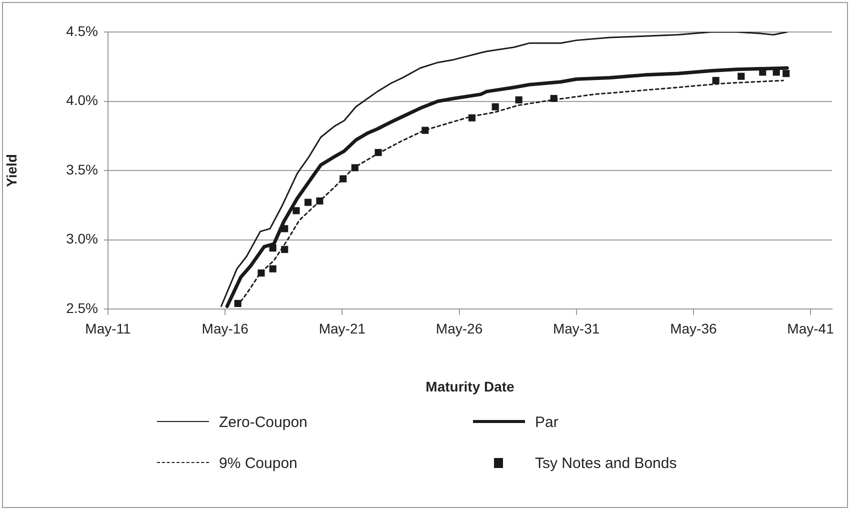  What do you see at coordinates (11, 170) in the screenshot?
I see `y-axis-title: Yield` at bounding box center [11, 170].